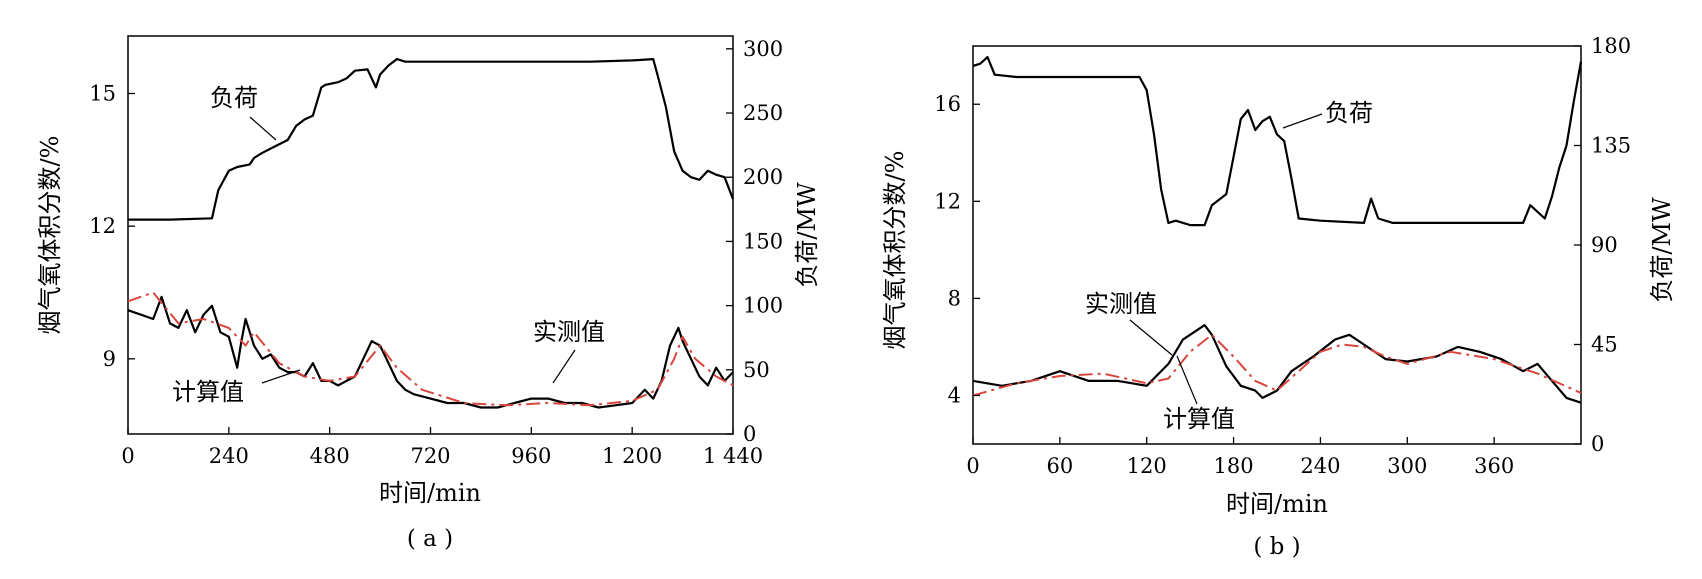 The height and width of the screenshot is (579, 1702). What do you see at coordinates (756, 370) in the screenshot?
I see `y2-tick-label: 50` at bounding box center [756, 370].